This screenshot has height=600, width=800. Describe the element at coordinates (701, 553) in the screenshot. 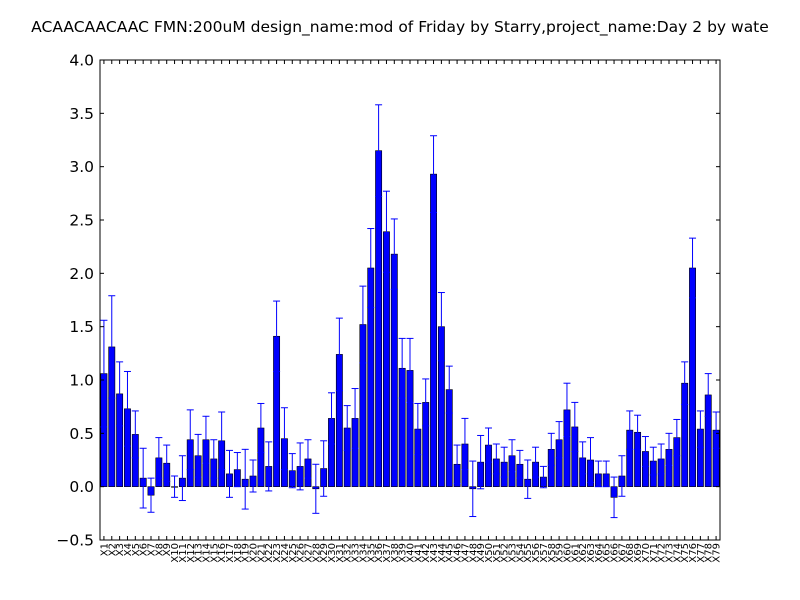

I see `xtick-label-X77: X77` at that location.